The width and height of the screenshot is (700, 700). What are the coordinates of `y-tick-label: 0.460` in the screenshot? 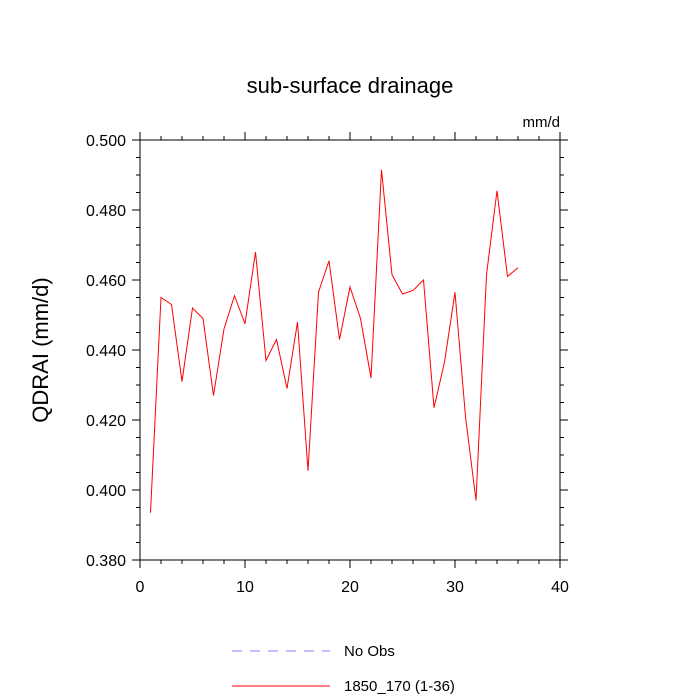 It's located at (106, 281).